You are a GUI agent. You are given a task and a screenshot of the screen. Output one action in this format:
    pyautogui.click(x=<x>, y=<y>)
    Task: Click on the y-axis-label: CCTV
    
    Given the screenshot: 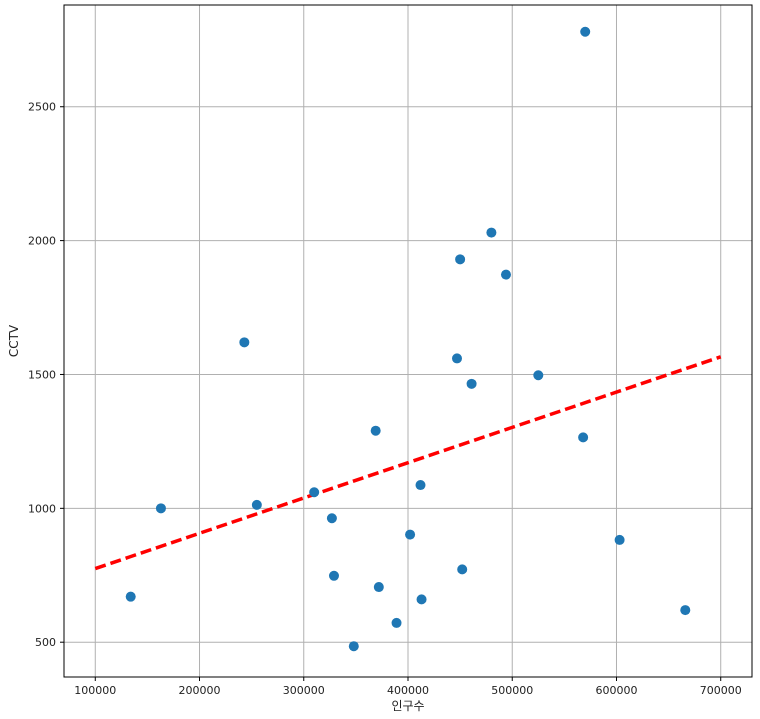 What is the action you would take?
    pyautogui.click(x=14, y=340)
    